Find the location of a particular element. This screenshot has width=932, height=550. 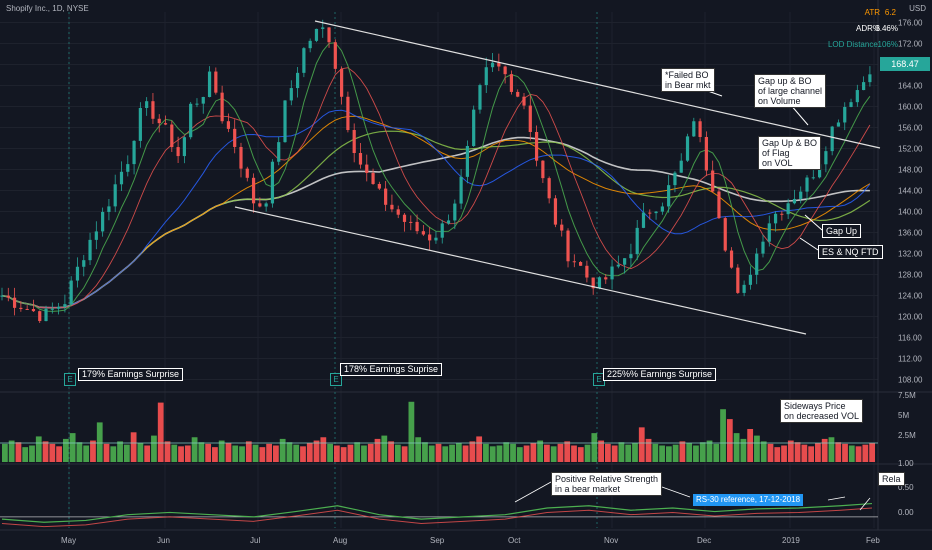

last-price-tag: 168.47 is located at coordinates (905, 64).